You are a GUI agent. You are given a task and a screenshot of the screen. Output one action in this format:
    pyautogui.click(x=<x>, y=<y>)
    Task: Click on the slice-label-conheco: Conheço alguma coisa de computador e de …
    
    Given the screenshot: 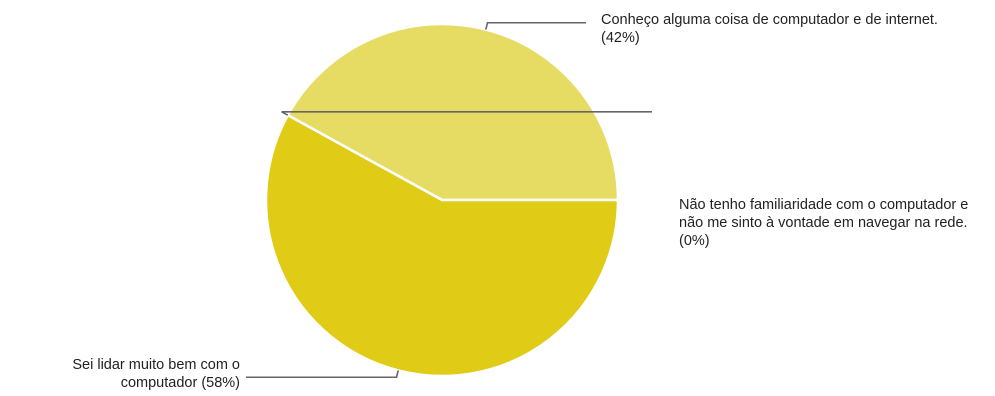 What is the action you would take?
    pyautogui.click(x=769, y=29)
    